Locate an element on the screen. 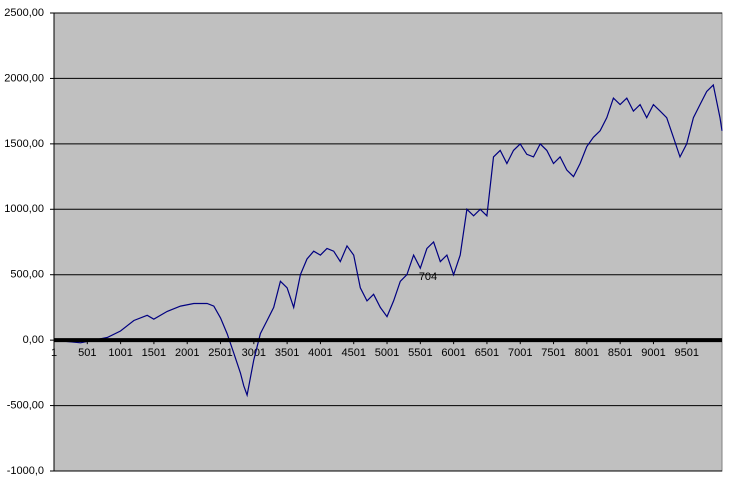 This screenshot has height=482, width=729. y-tick-label: 1500,00 is located at coordinates (24, 144).